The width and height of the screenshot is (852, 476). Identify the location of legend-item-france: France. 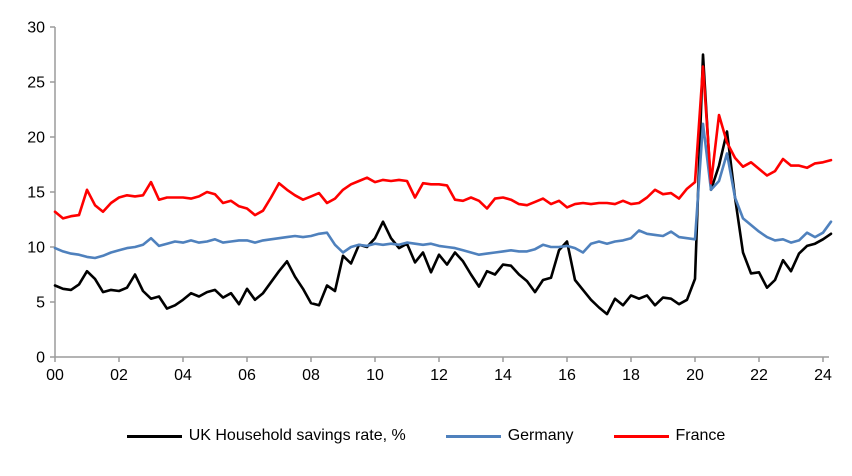
(669, 436).